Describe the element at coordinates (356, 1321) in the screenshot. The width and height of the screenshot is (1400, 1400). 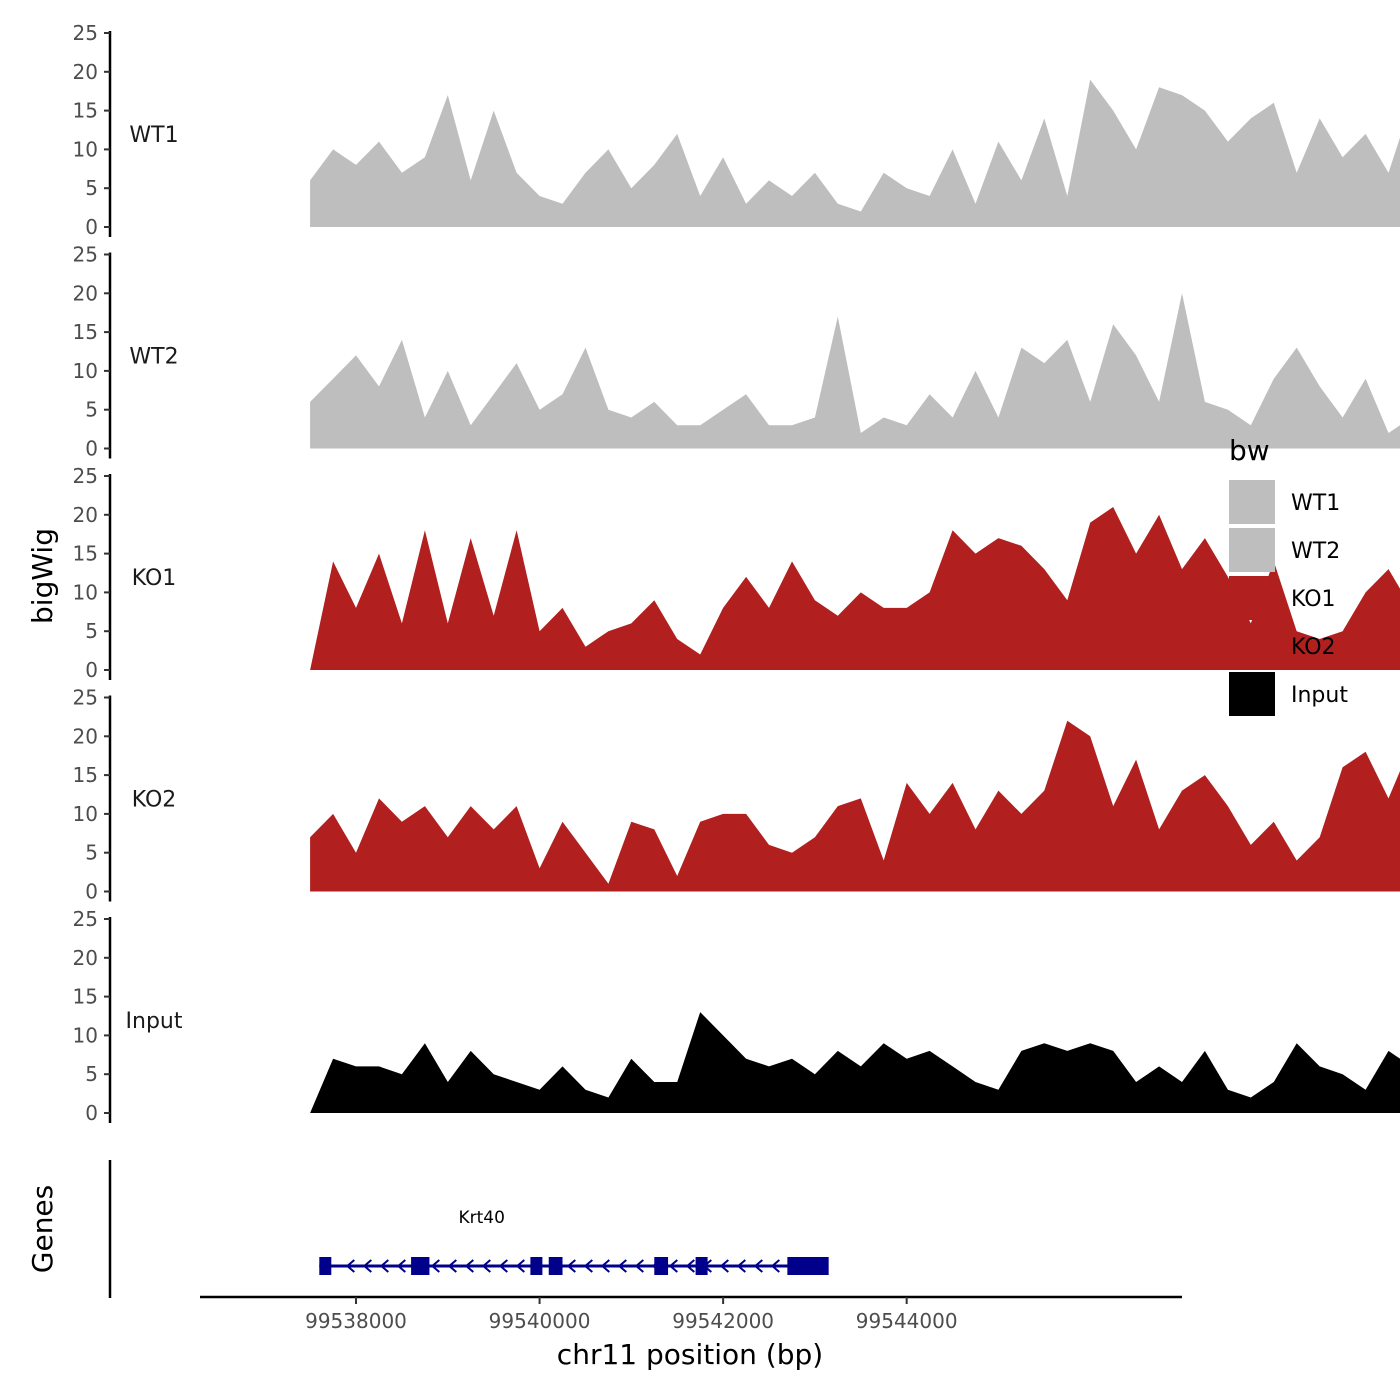
I see `x-tick-label: 99538000` at that location.